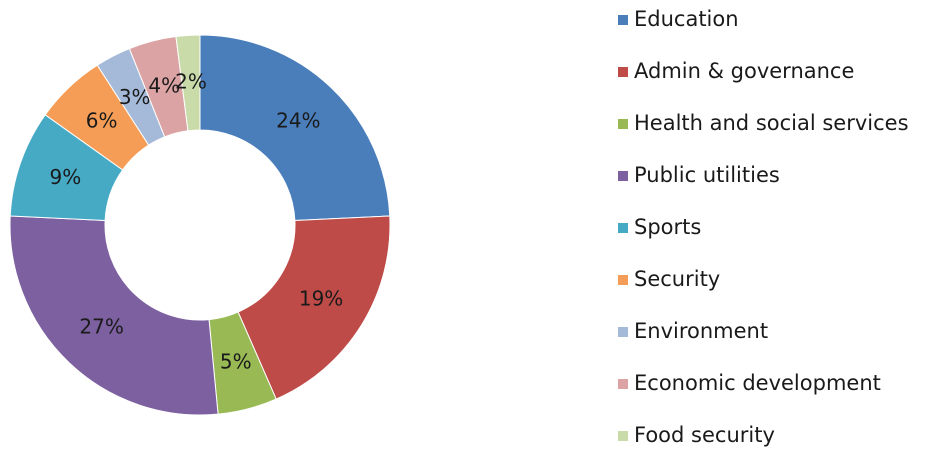 This screenshot has width=950, height=450. Describe the element at coordinates (744, 71) in the screenshot. I see `legend-label: Admin & governance` at that location.